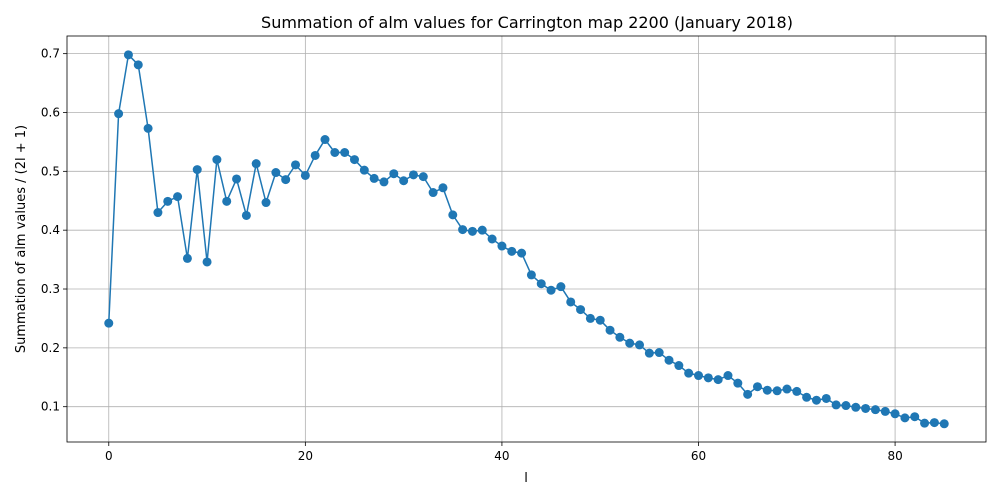 This screenshot has height=500, width=1000. Describe the element at coordinates (894, 456) in the screenshot. I see `x-tick-label: 80` at that location.